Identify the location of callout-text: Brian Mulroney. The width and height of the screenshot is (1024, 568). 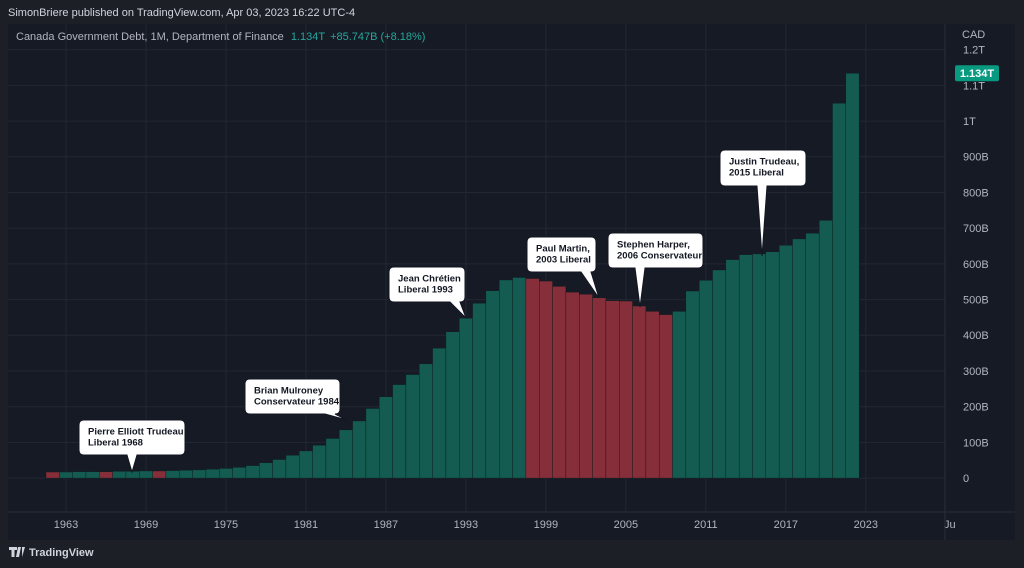
(289, 391).